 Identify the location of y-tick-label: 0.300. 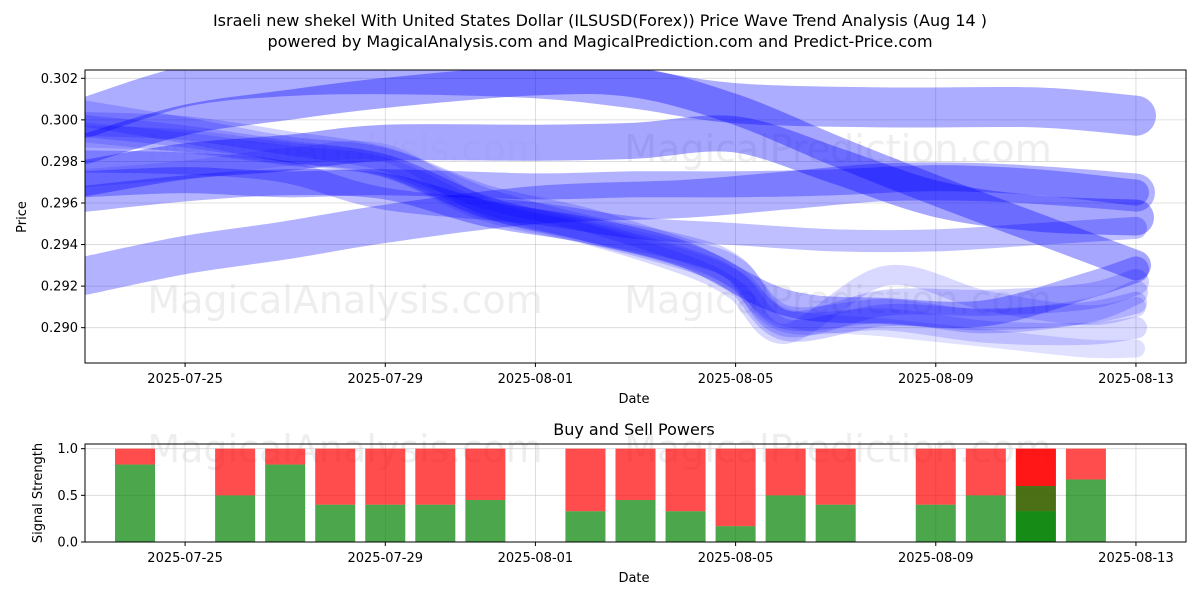
(59, 120).